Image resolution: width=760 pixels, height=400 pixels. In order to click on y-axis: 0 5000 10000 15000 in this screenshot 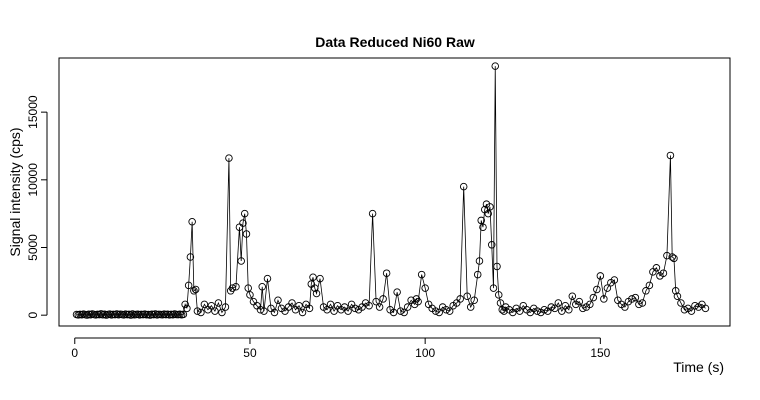, I will do `click(37, 207)`.